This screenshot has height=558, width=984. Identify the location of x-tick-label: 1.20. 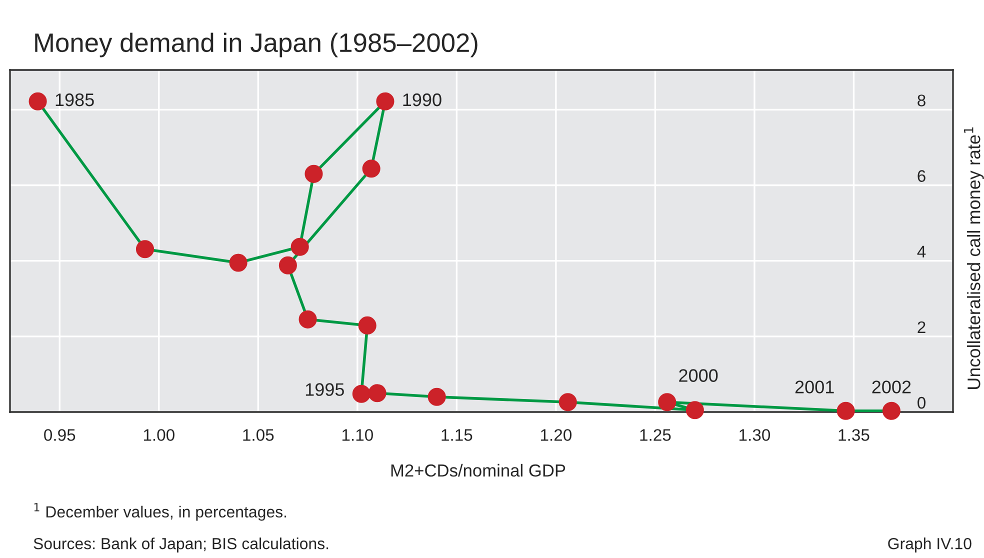
(556, 435).